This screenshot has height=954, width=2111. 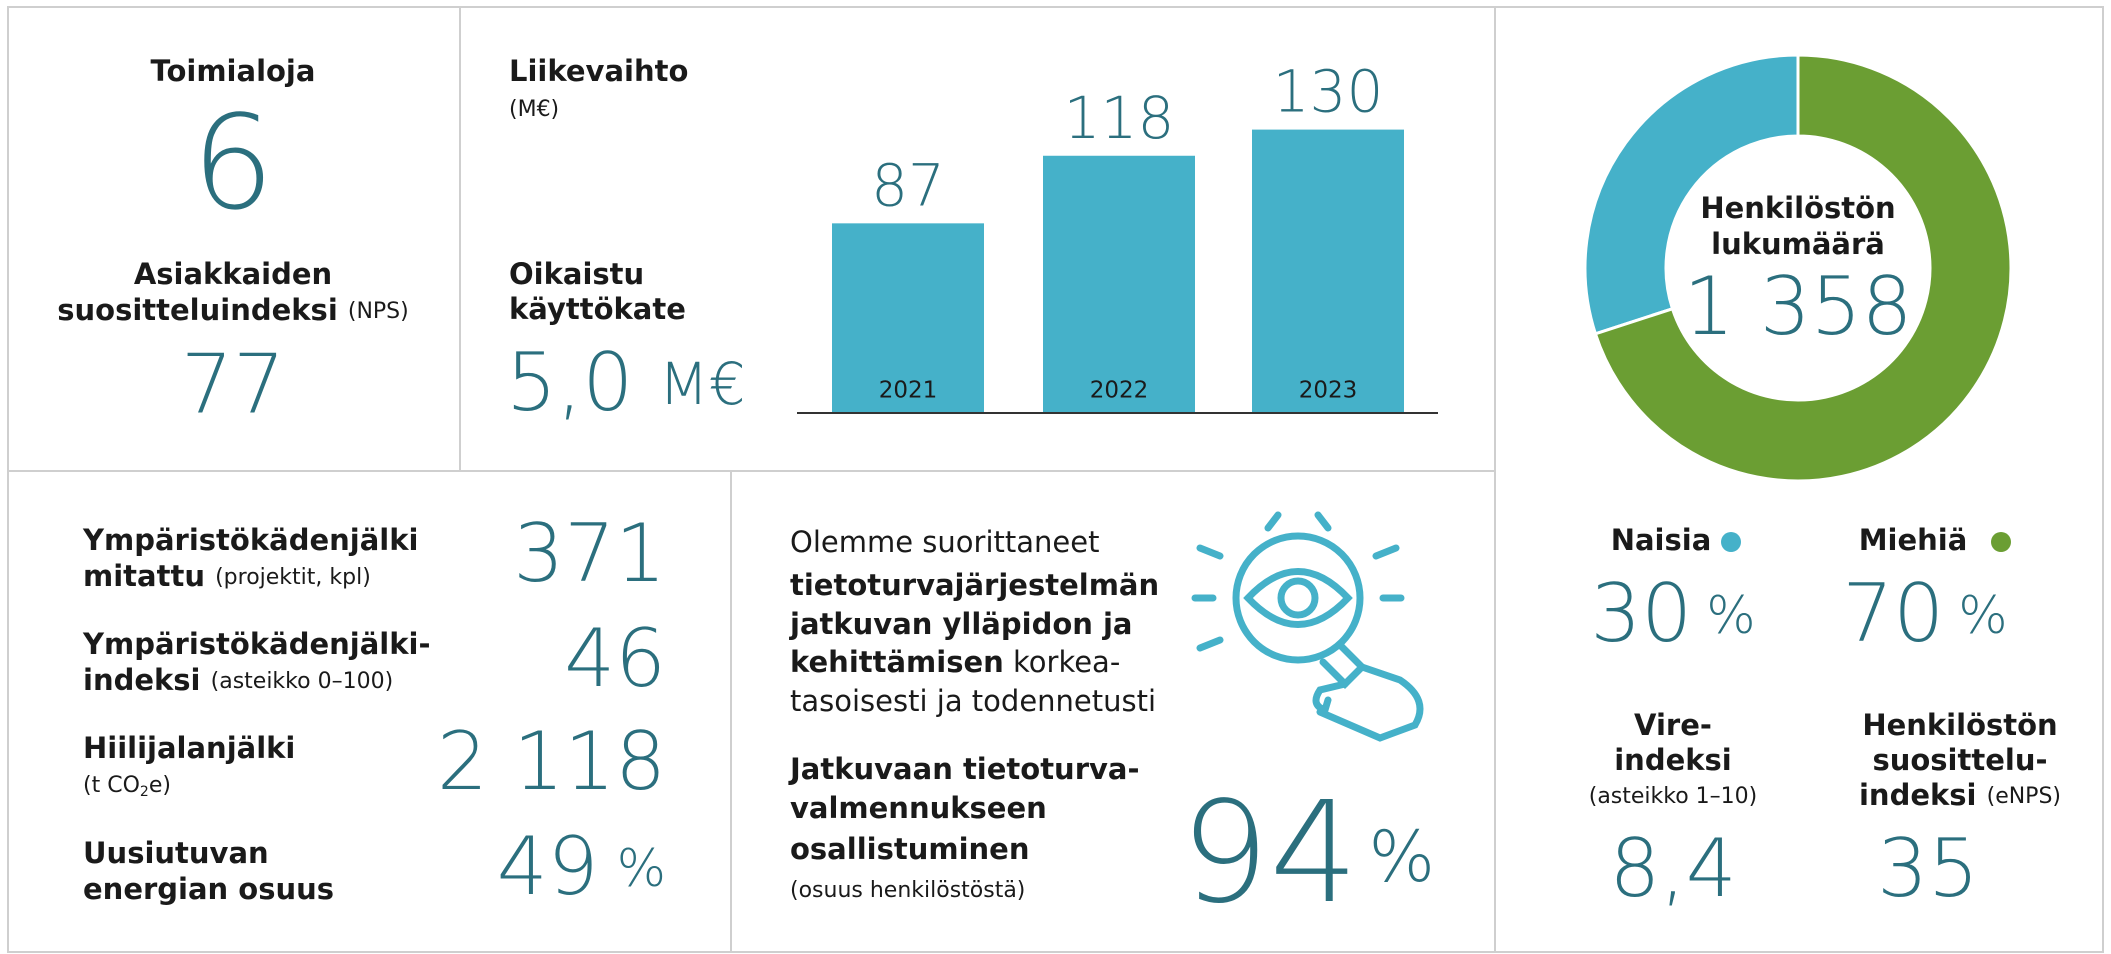 I want to click on note: (t CO2e), so click(x=127, y=786).